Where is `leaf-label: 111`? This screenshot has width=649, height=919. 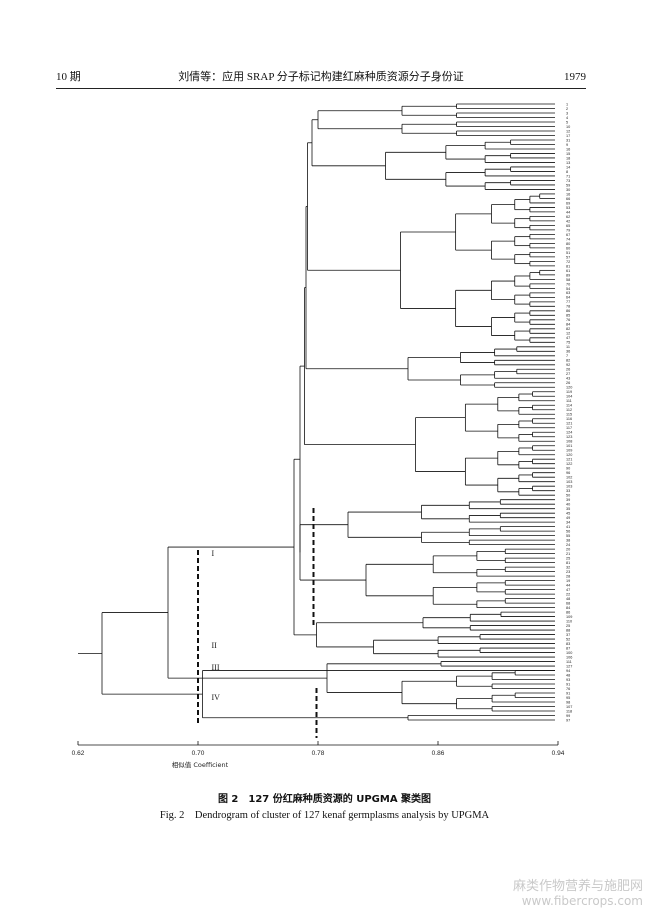
leaf-label: 111 is located at coordinates (569, 662).